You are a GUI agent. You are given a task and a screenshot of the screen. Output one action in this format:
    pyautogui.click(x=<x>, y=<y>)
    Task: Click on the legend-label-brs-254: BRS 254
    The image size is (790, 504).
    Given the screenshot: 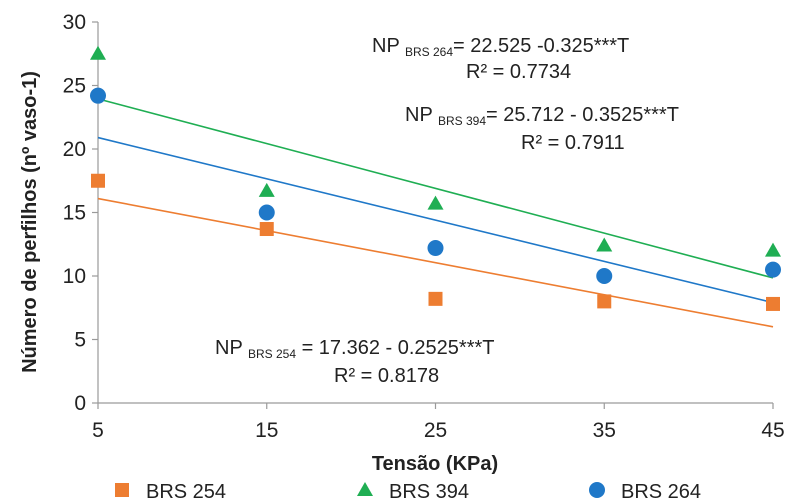 What is the action you would take?
    pyautogui.click(x=186, y=492)
    